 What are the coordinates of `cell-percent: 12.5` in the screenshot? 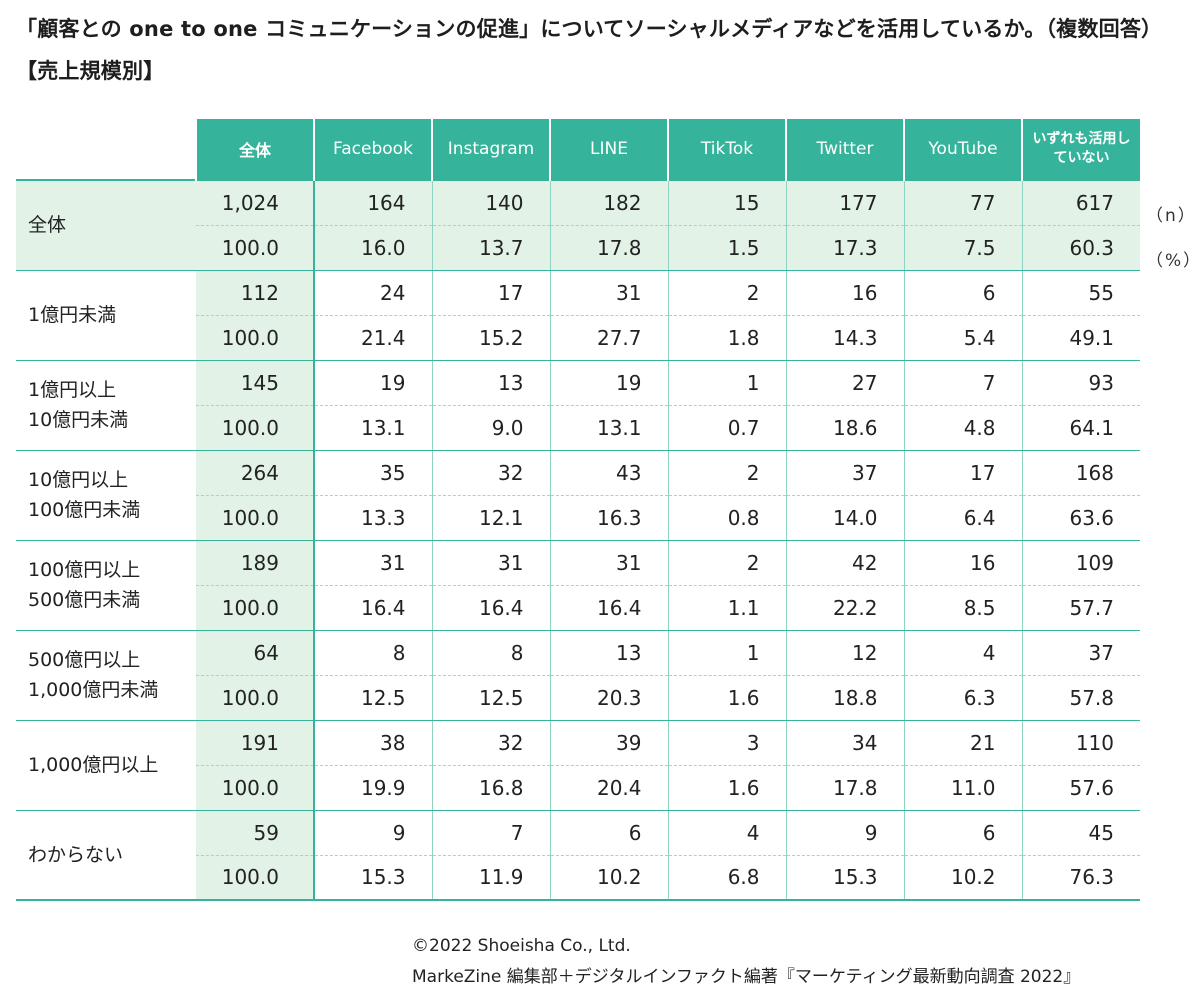 It's located at (372, 698).